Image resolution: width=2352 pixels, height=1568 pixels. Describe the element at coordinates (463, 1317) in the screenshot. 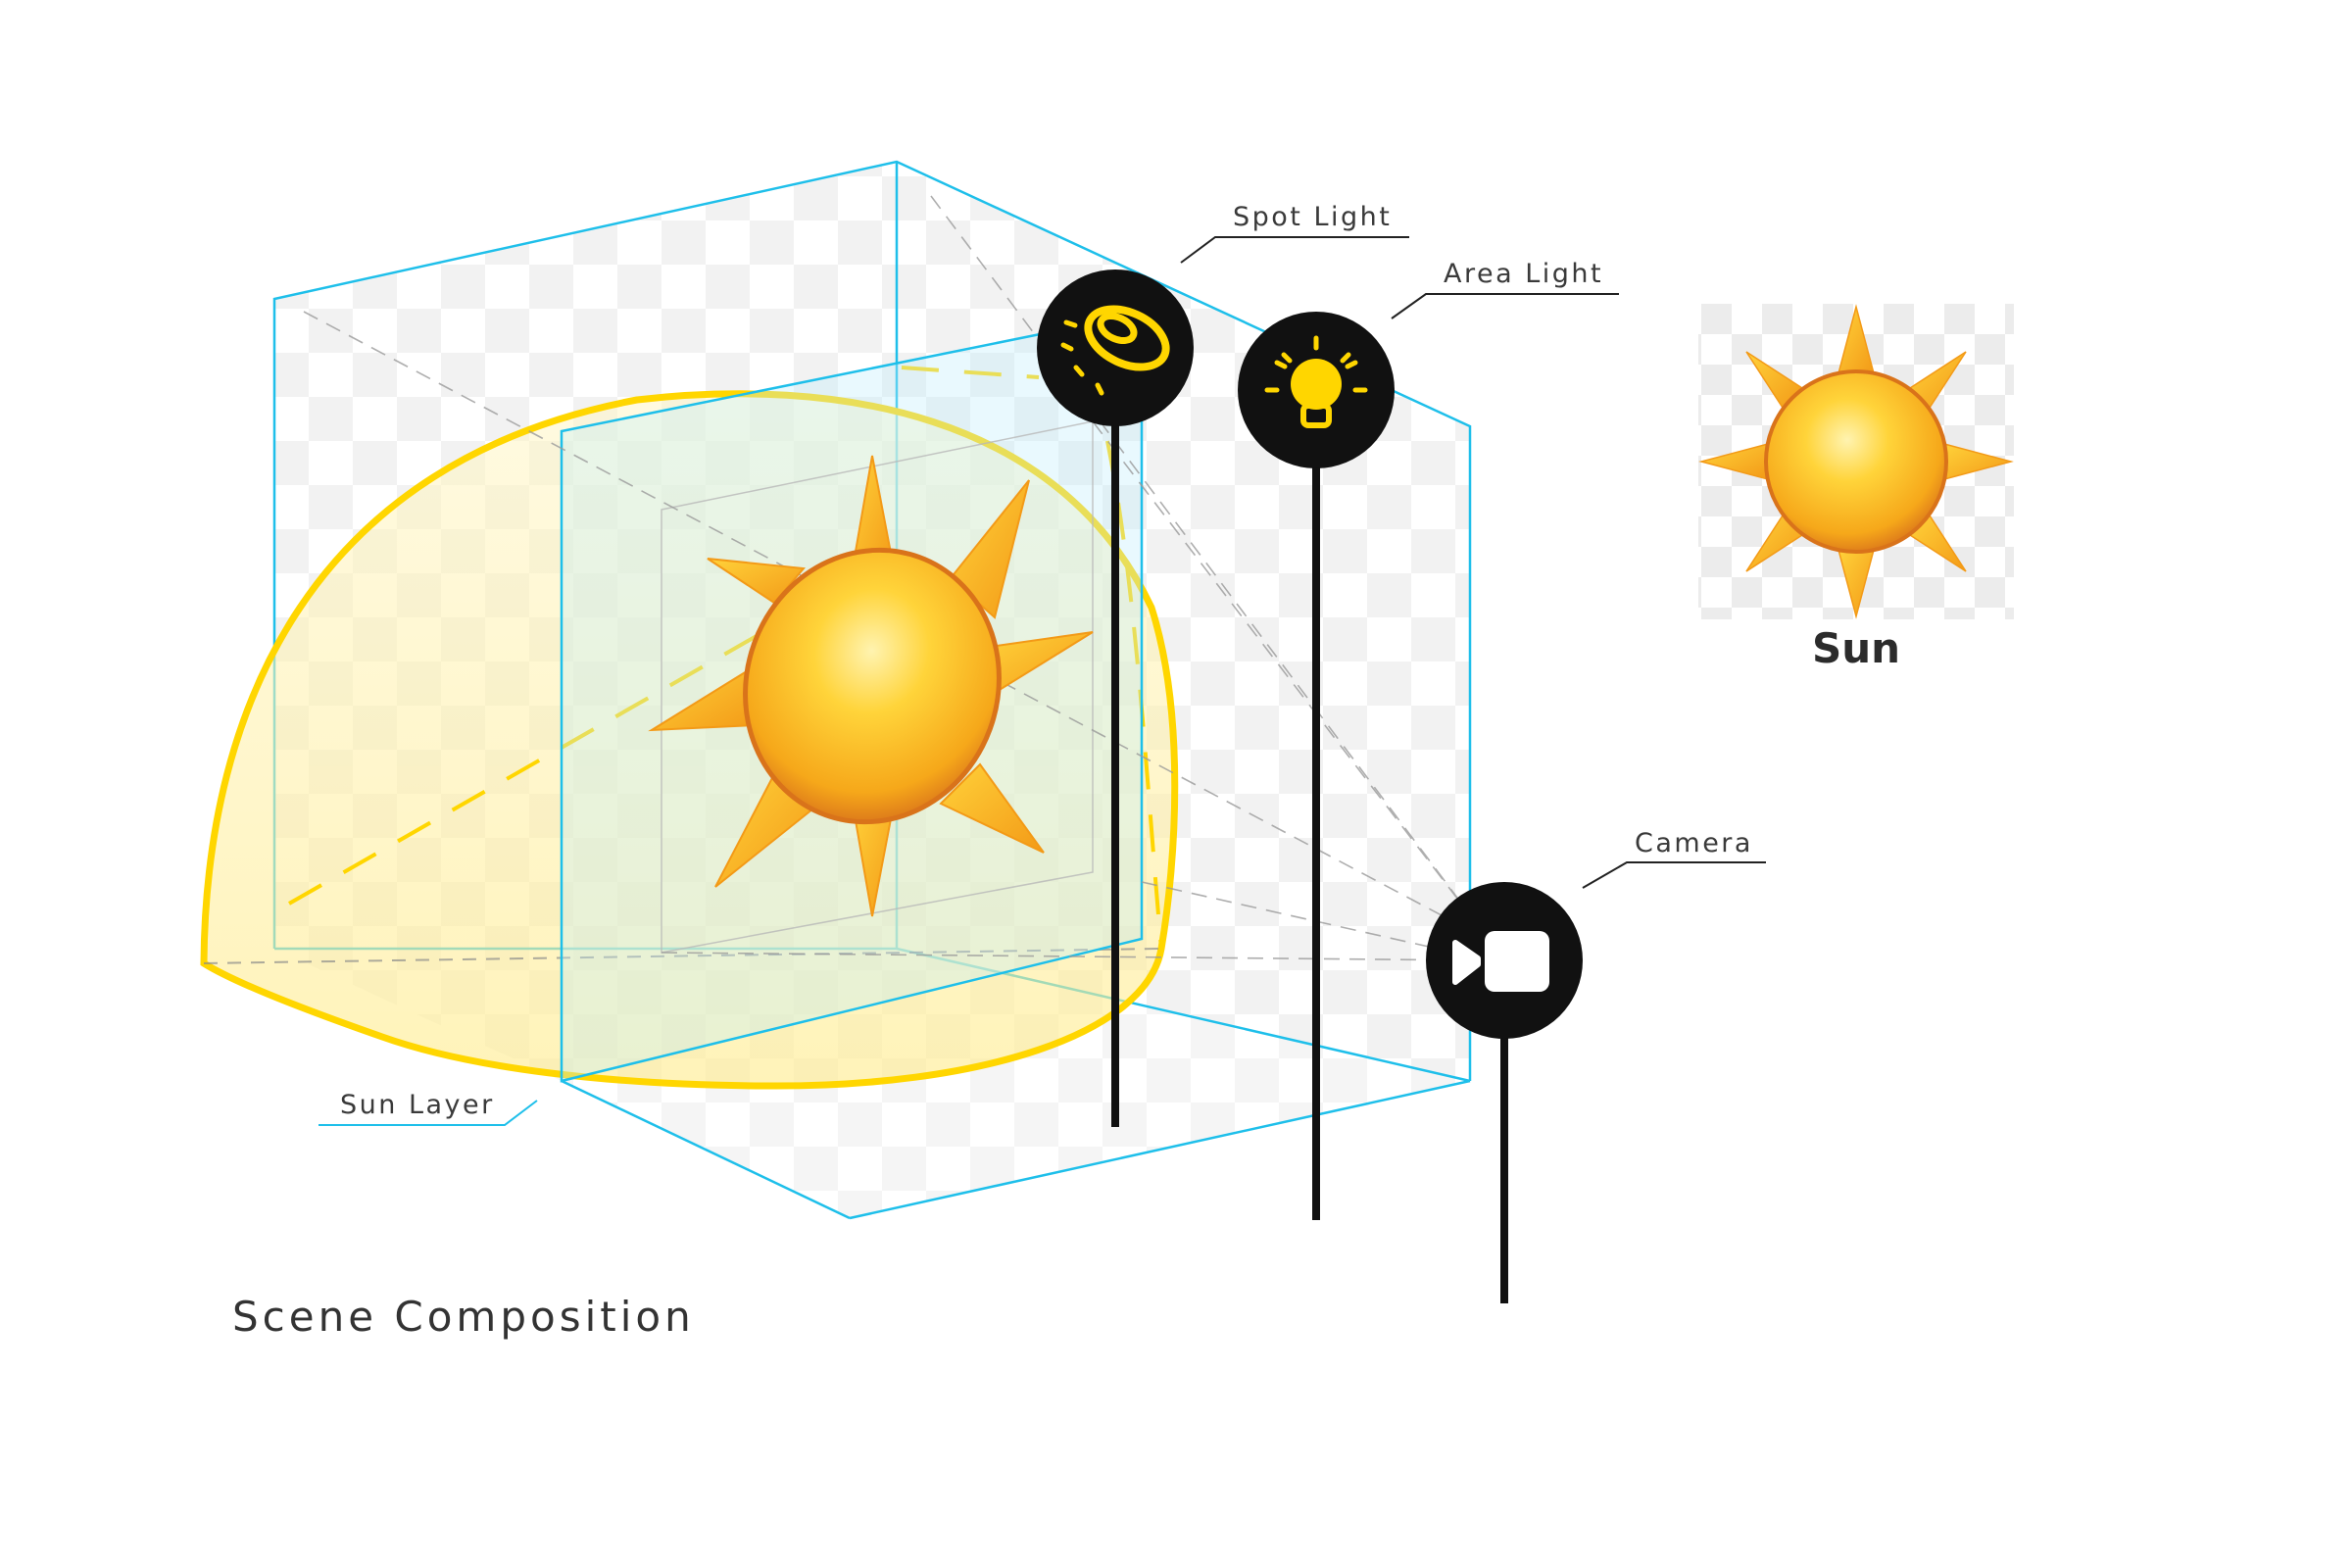

I see `page-title: Scene Composition` at that location.